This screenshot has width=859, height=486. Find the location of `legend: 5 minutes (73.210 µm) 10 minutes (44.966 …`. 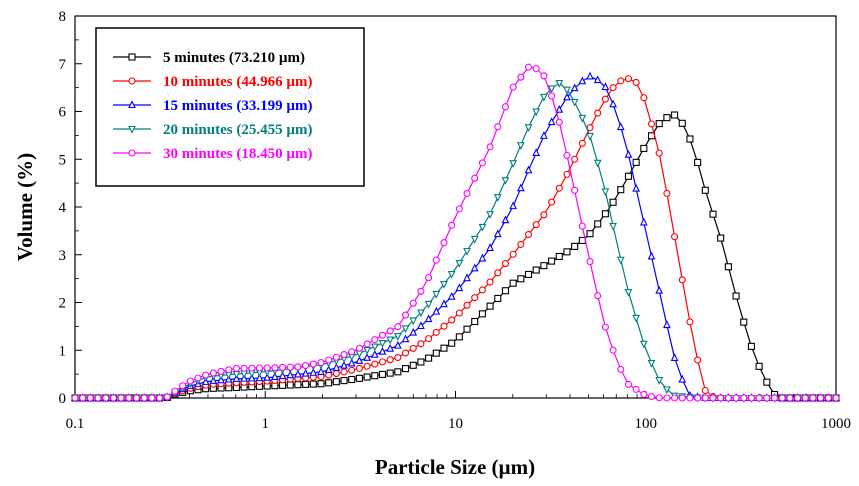

legend: 5 minutes (73.210 µm) 10 minutes (44.966 … is located at coordinates (230, 107).